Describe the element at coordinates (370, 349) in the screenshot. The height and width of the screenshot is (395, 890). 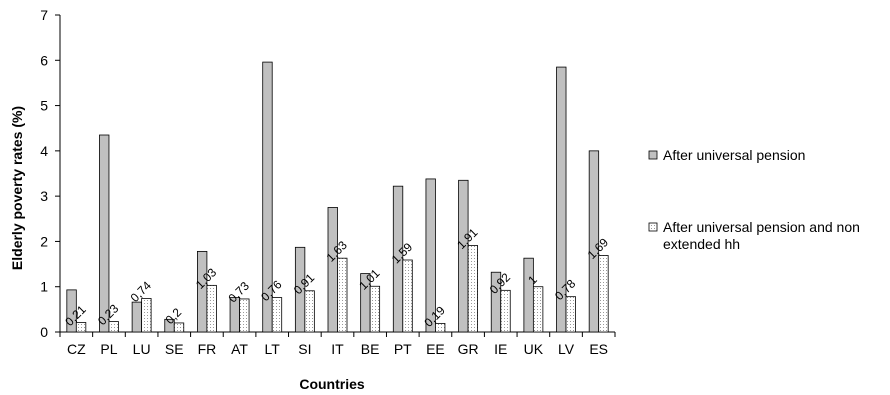
I see `x-tick-label: BE` at that location.